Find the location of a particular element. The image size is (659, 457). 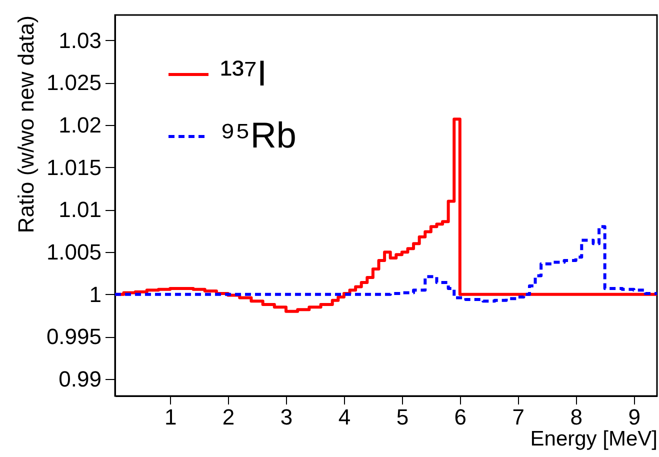

x-tick-label: 4 is located at coordinates (344, 417).